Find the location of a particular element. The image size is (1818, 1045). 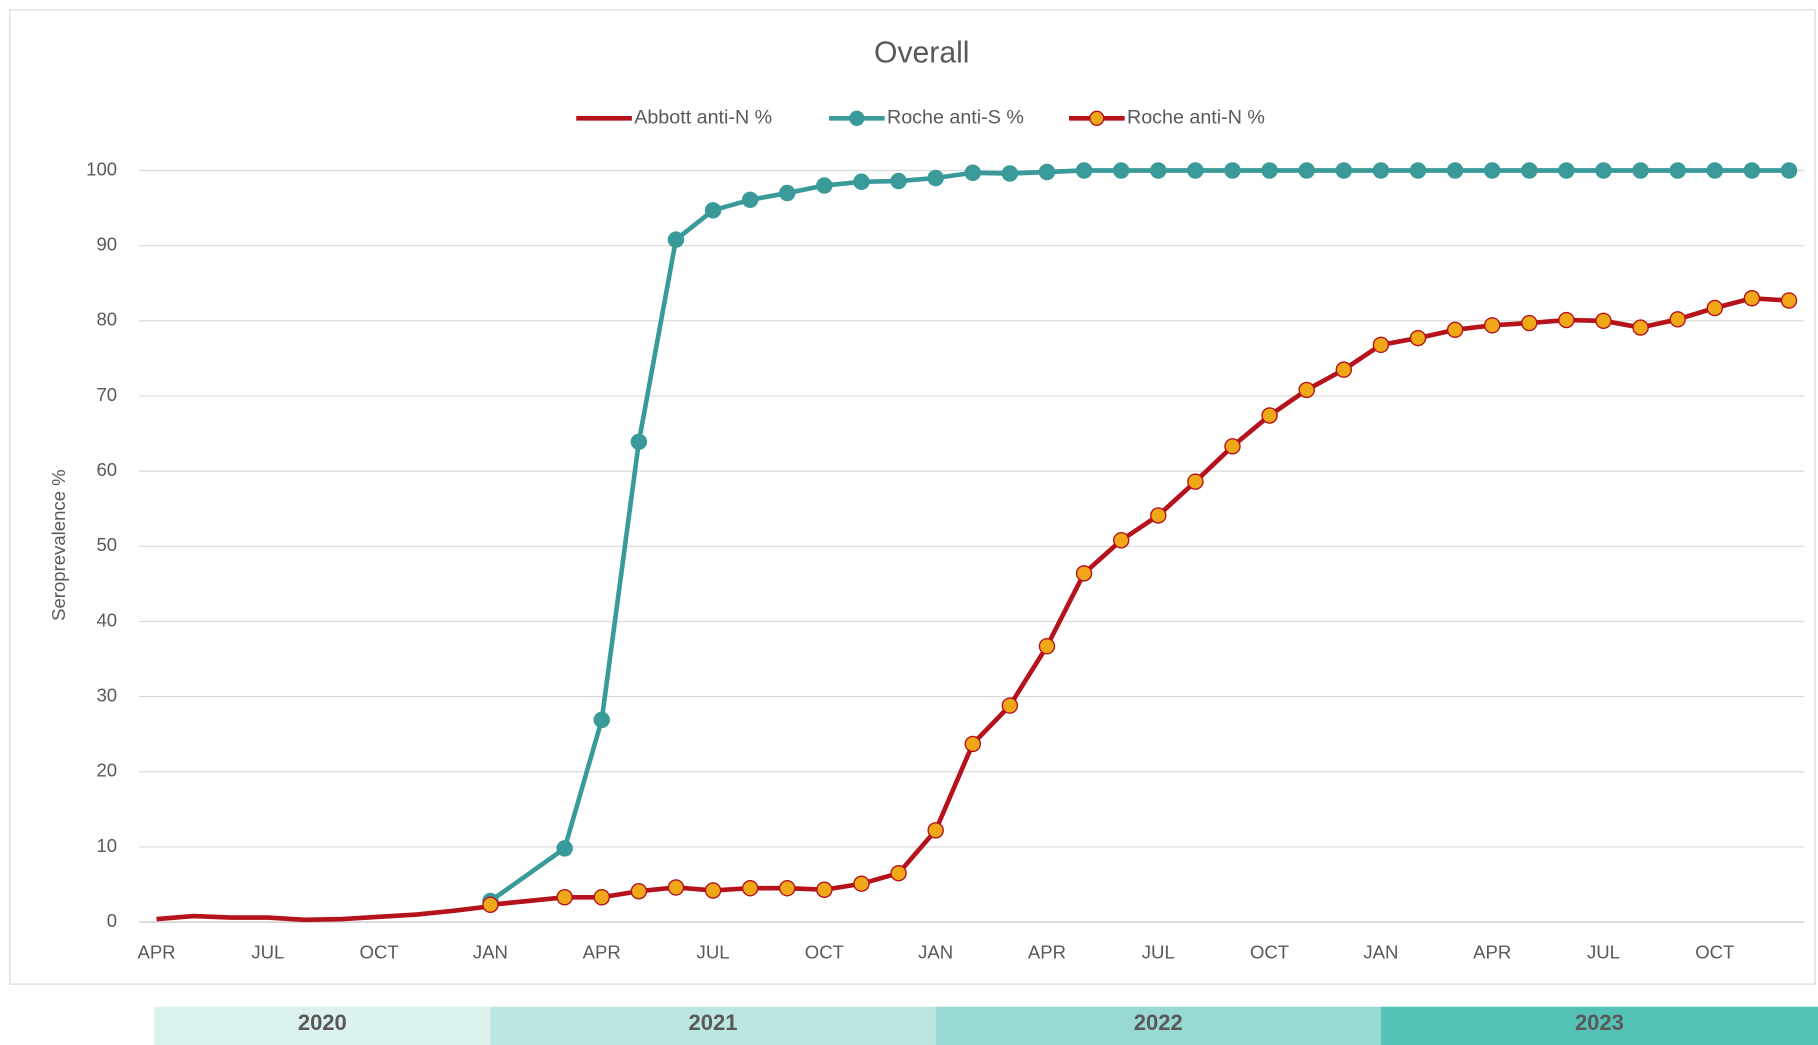

legend-label: Roche anti-N % is located at coordinates (1196, 118).